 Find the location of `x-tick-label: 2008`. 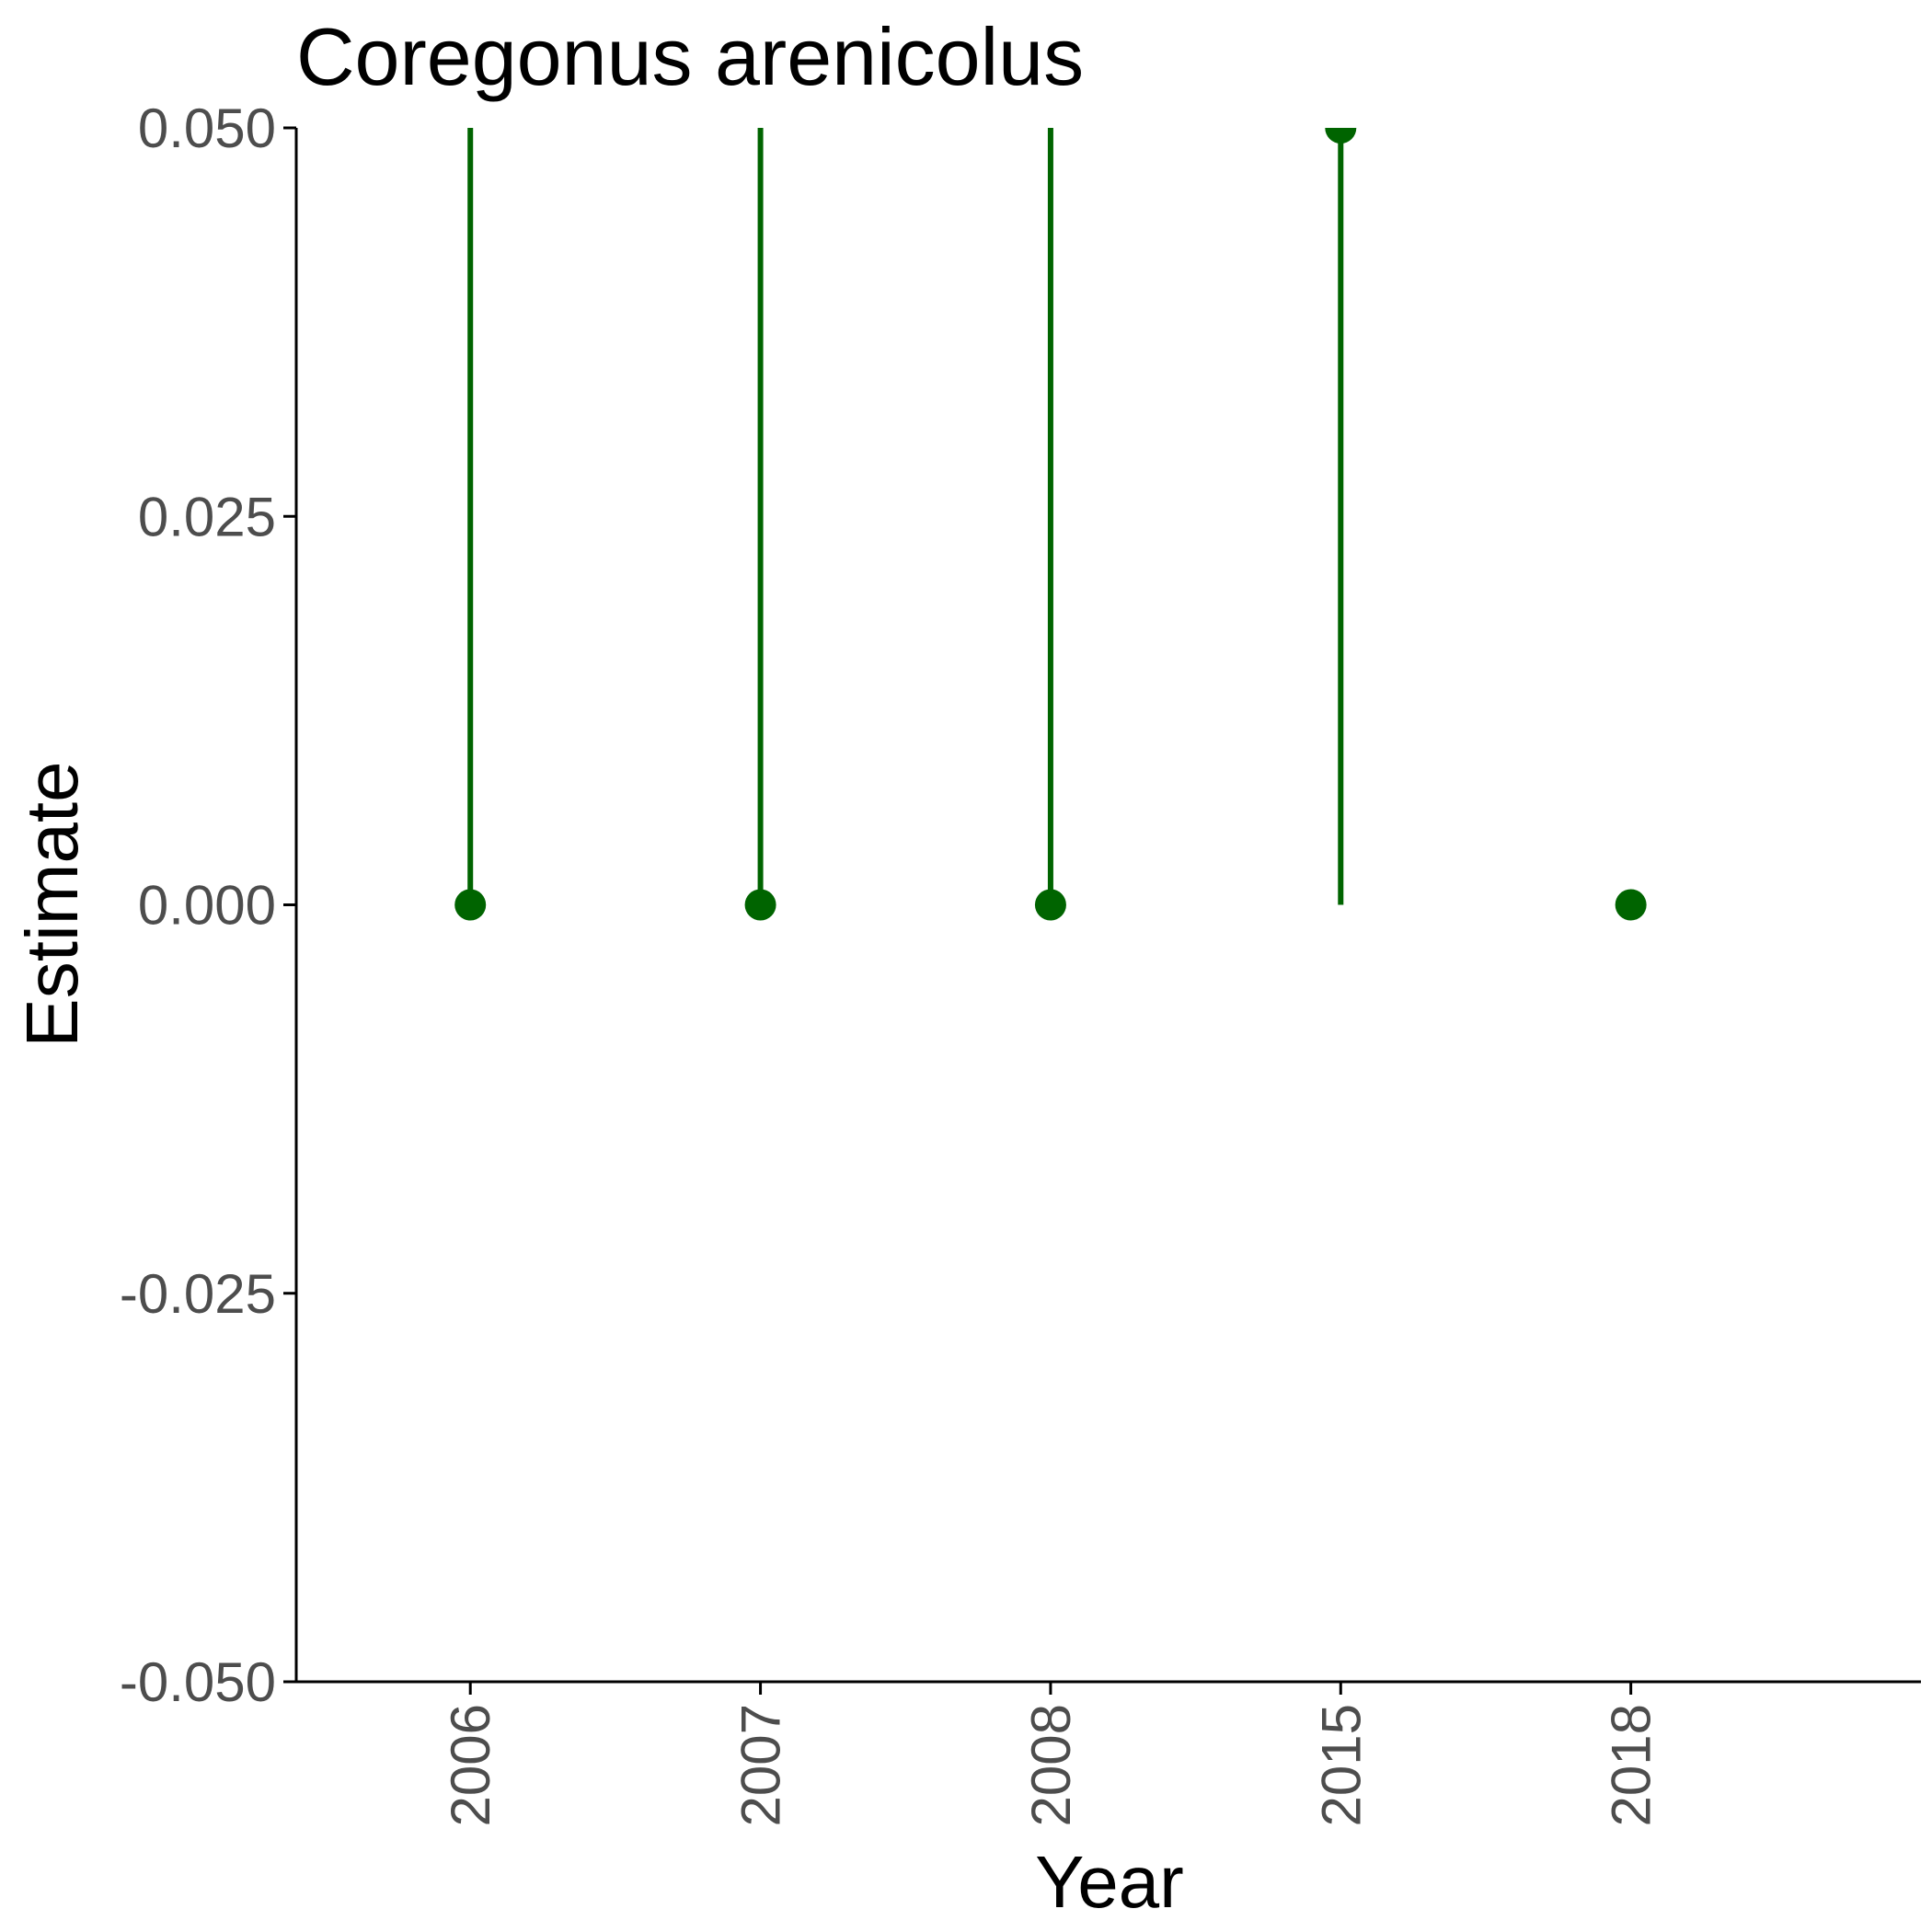

x-tick-label: 2008 is located at coordinates (1051, 1765).